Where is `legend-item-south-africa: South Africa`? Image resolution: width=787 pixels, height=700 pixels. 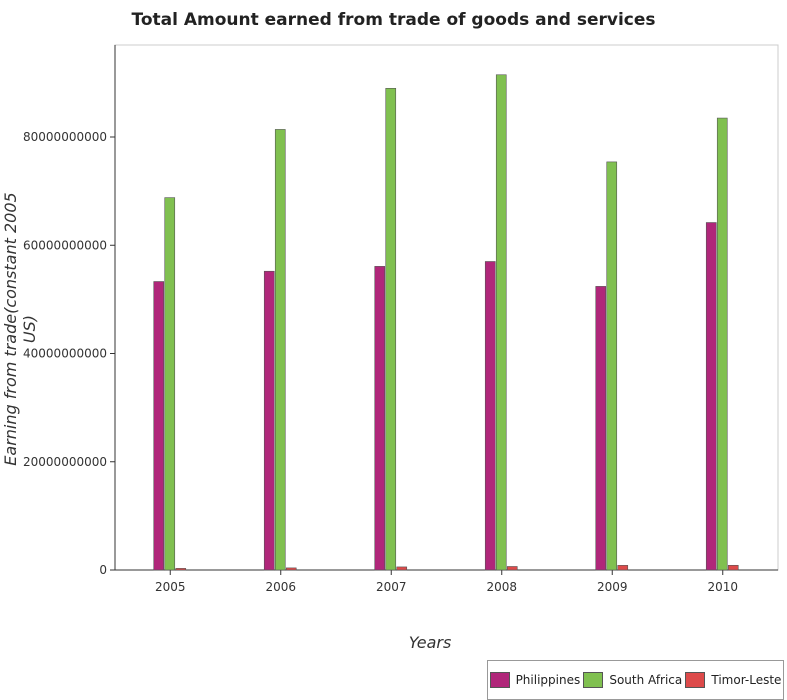 legend-item-south-africa: South Africa is located at coordinates (632, 680).